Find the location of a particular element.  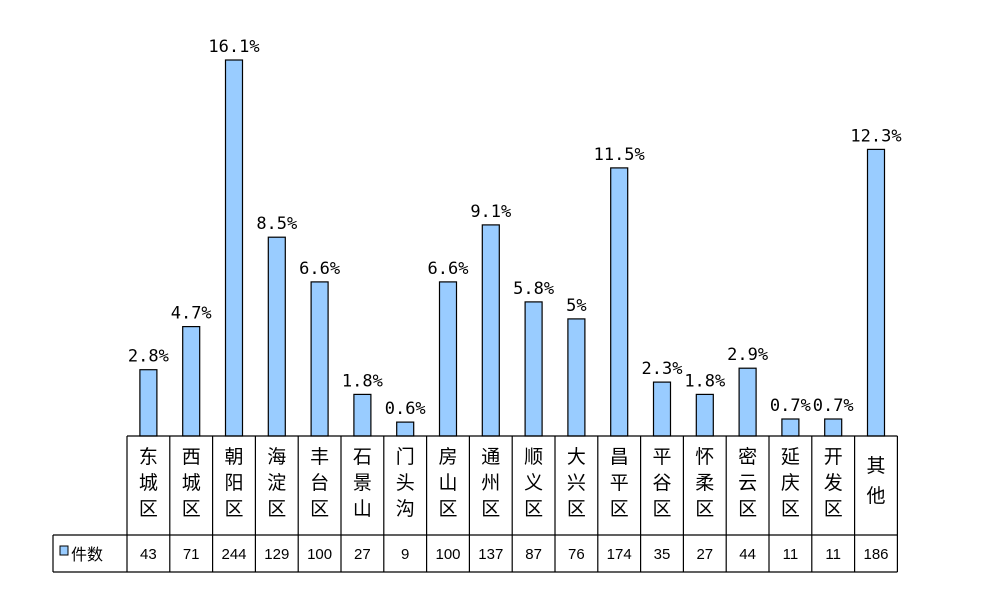

category-label-1: 西城区 is located at coordinates (191, 483).